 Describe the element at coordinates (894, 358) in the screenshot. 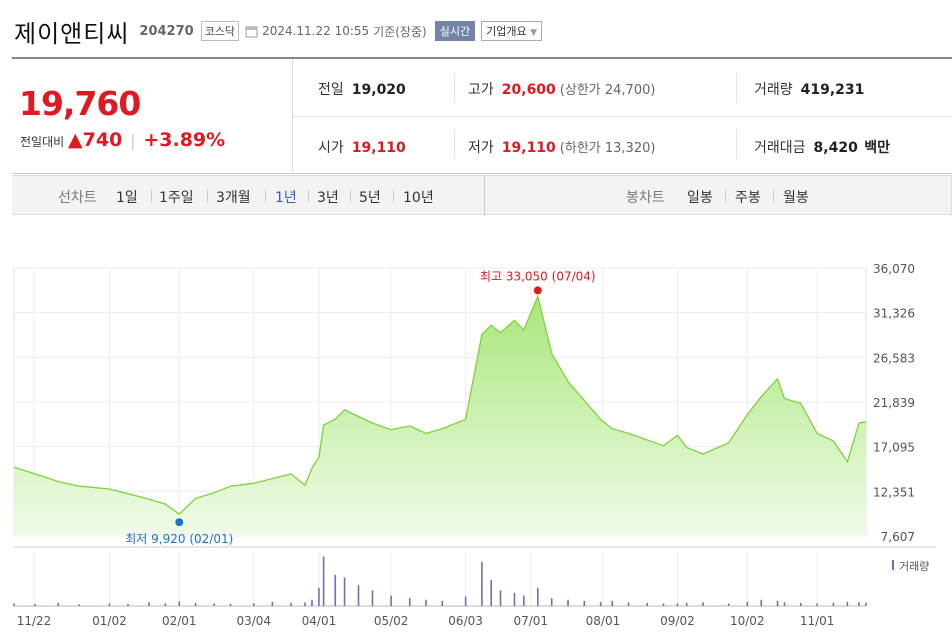

I see `y-tick-label: 26,583` at that location.